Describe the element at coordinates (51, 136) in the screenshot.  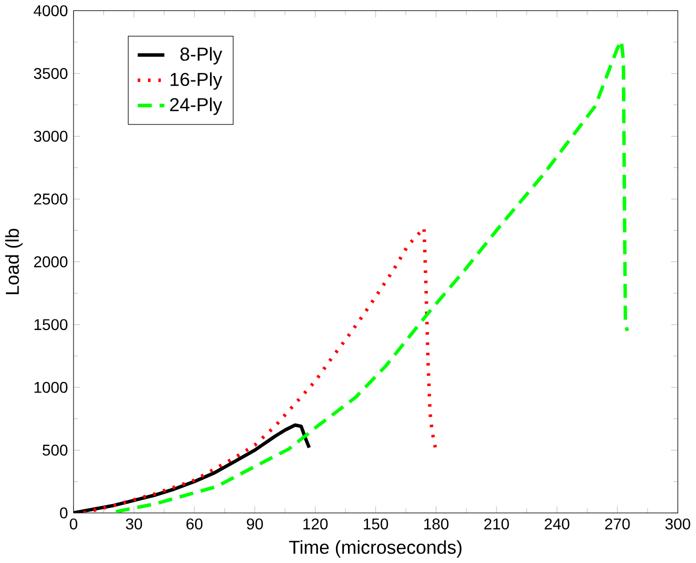
I see `y-tick-label: 3000` at that location.